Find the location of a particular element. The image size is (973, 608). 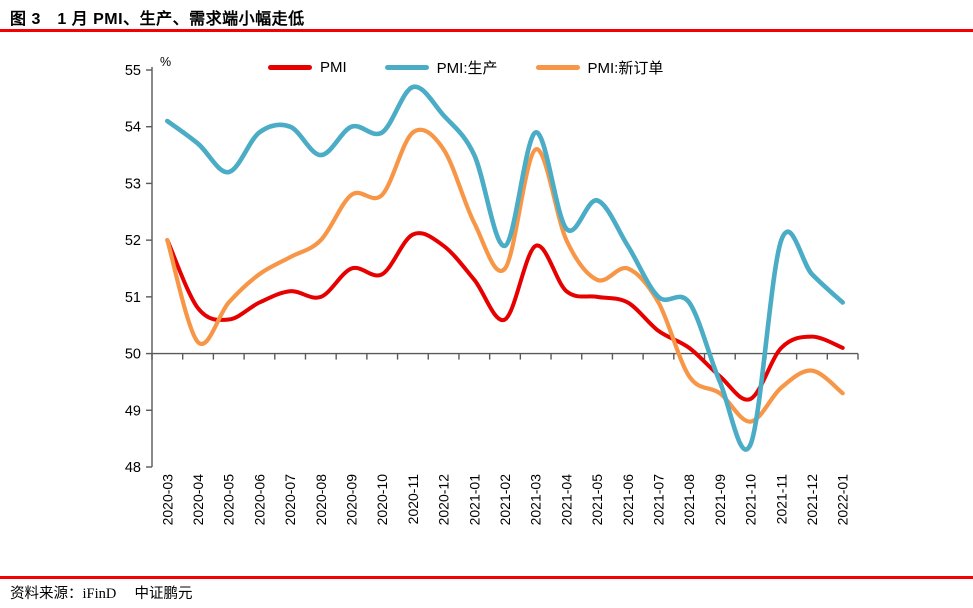

y-axis-tick-label: 54 is located at coordinates (133, 128).